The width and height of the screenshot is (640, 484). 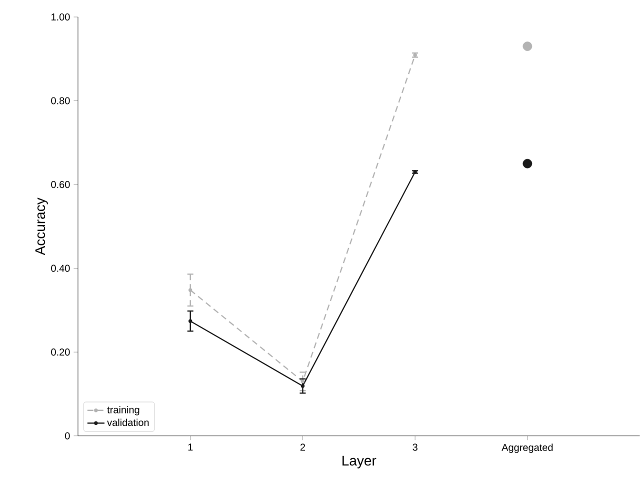 I want to click on legend-label: training, so click(x=123, y=411).